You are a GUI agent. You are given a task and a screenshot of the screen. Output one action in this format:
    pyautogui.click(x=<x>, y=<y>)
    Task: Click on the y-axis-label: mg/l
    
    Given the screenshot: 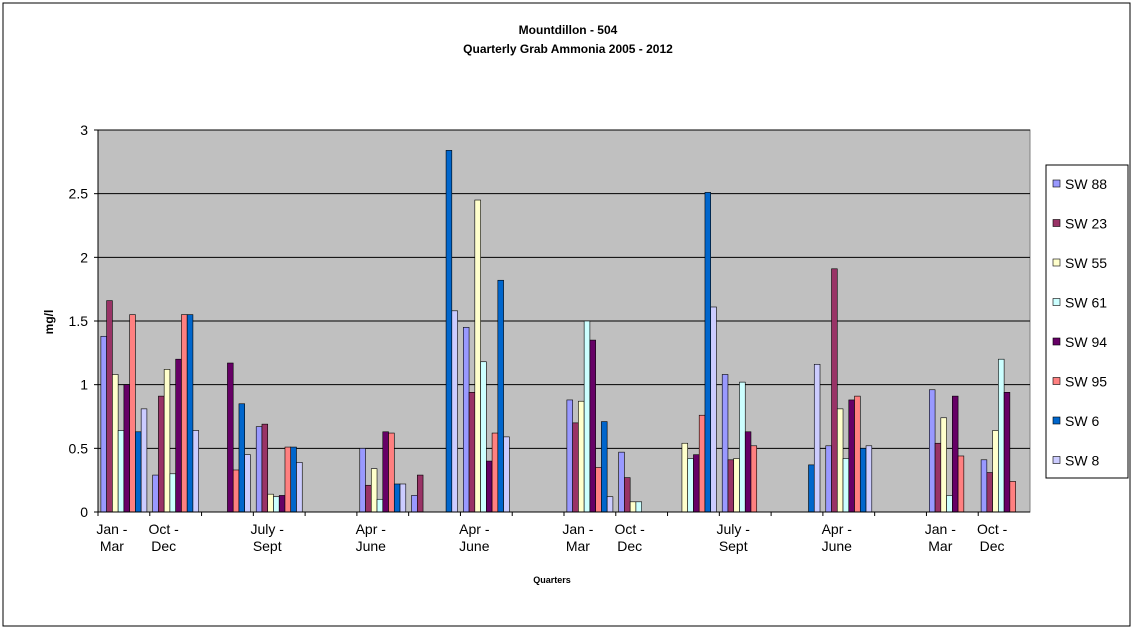 What is the action you would take?
    pyautogui.click(x=49, y=322)
    